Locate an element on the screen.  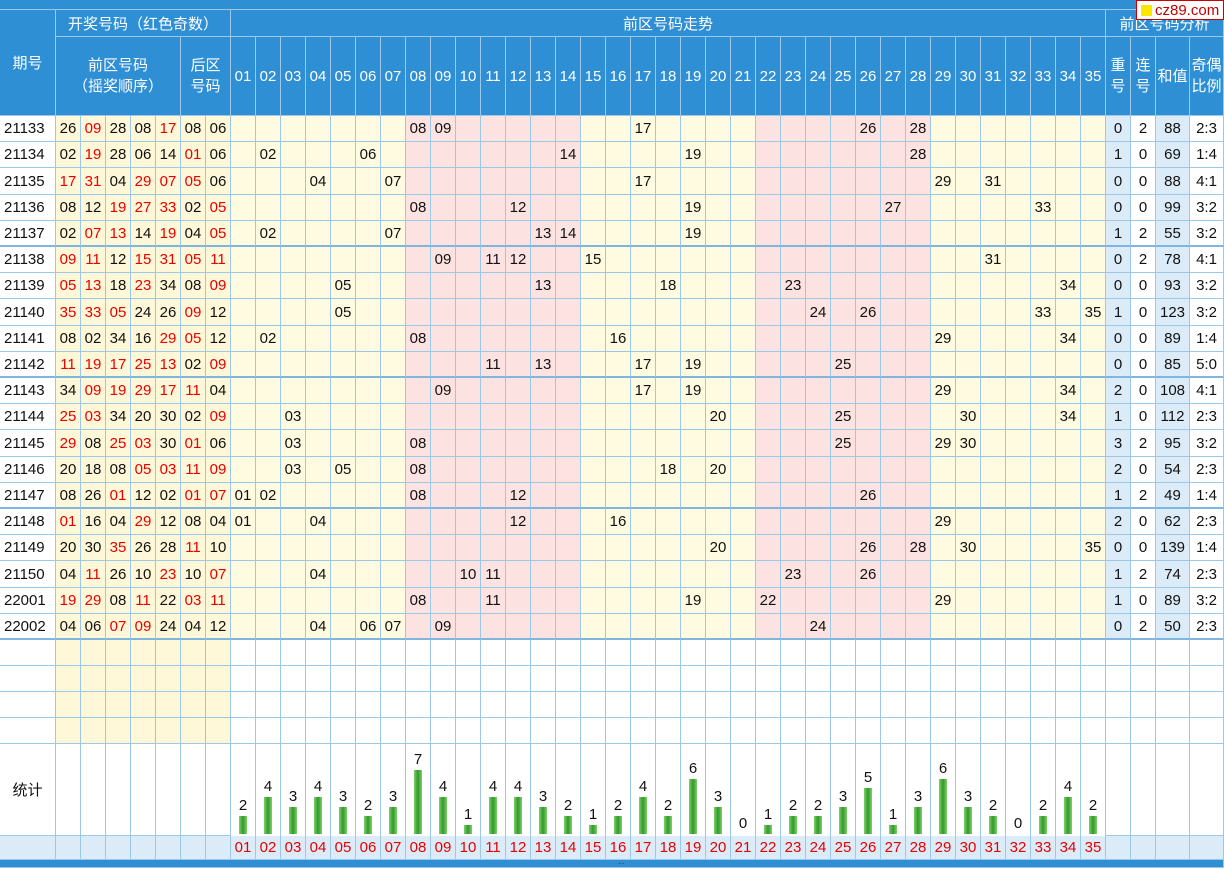
back-number: 07 is located at coordinates (218, 496).